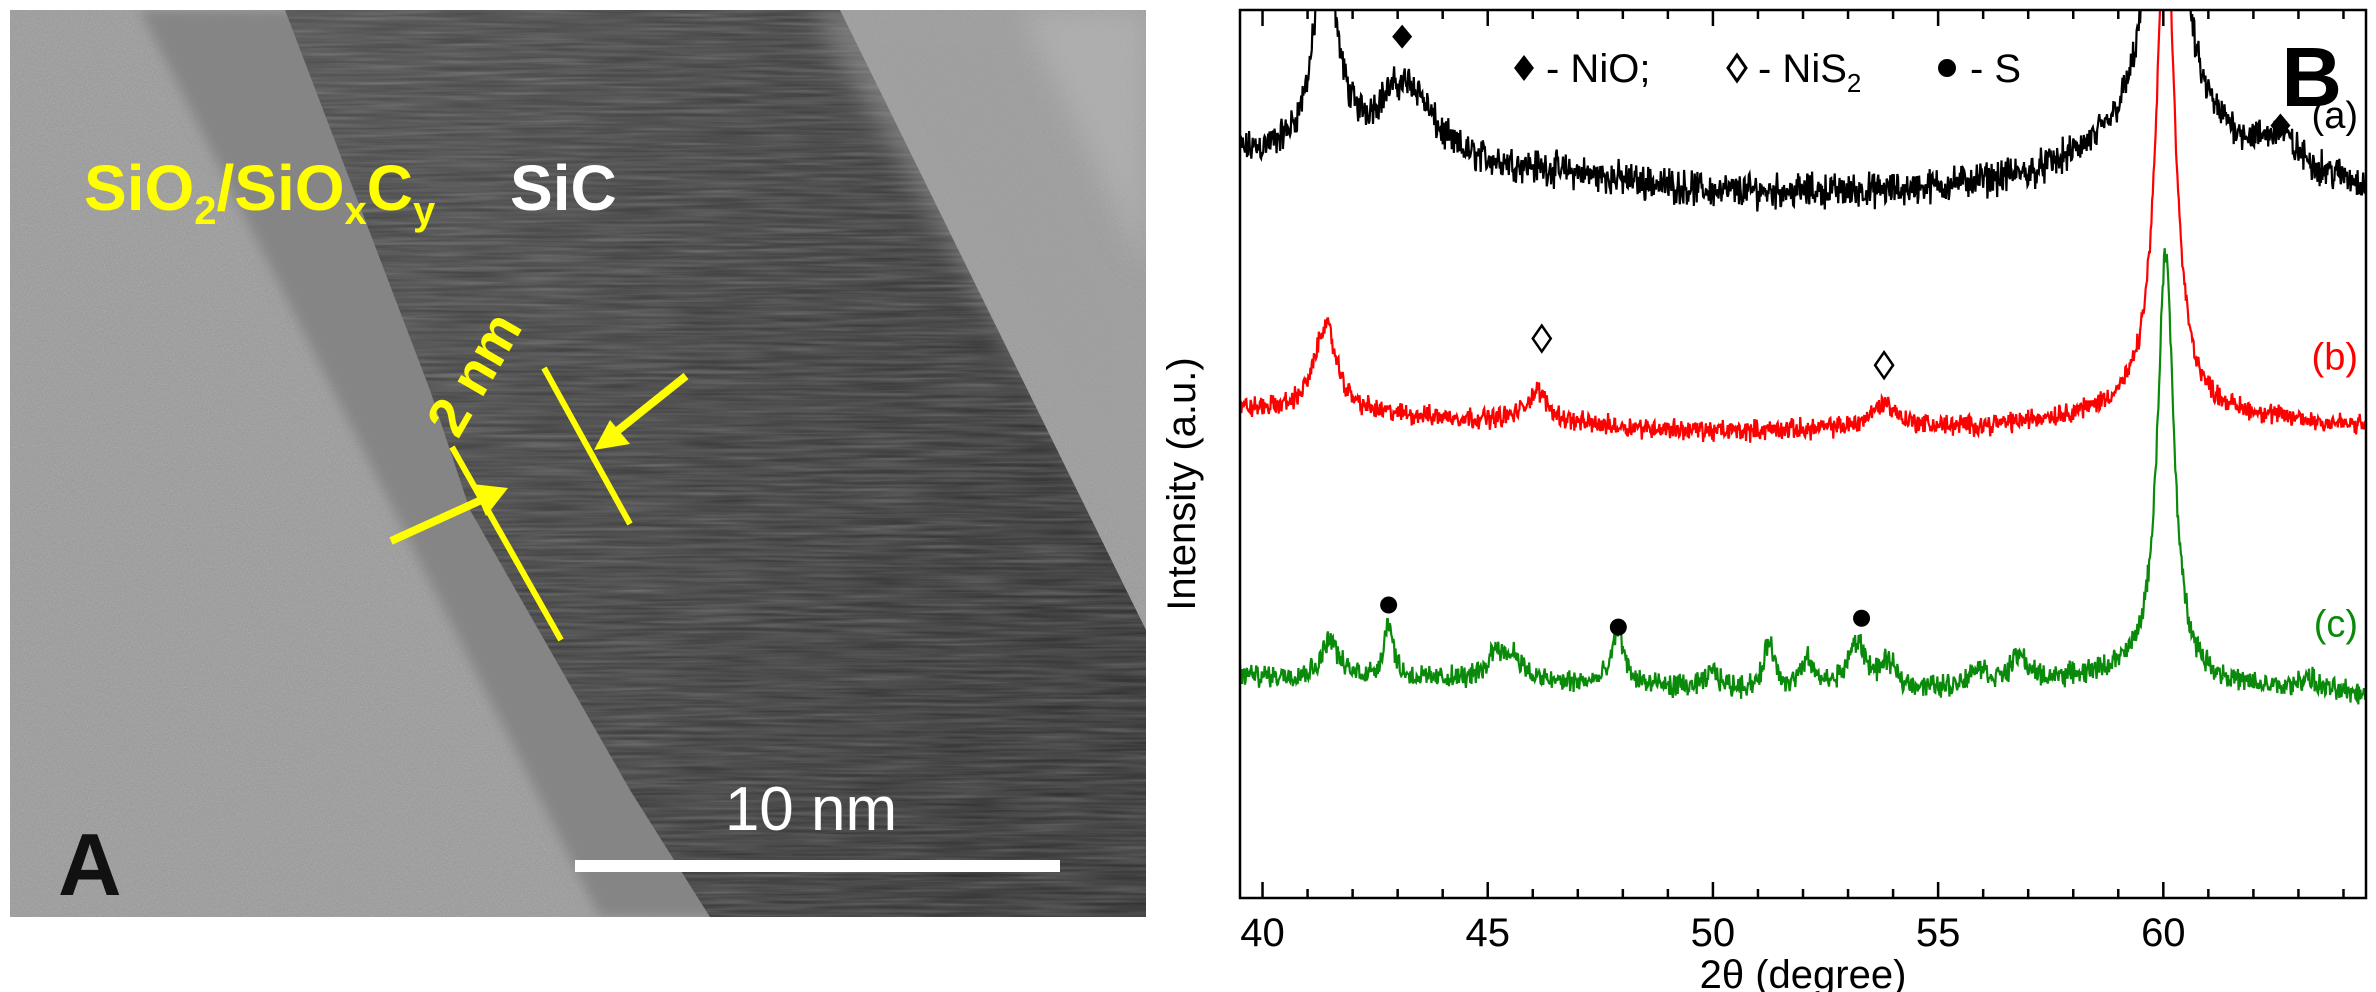 The height and width of the screenshot is (992, 2376). Describe the element at coordinates (1713, 933) in the screenshot. I see `x-tick-label: 50` at that location.